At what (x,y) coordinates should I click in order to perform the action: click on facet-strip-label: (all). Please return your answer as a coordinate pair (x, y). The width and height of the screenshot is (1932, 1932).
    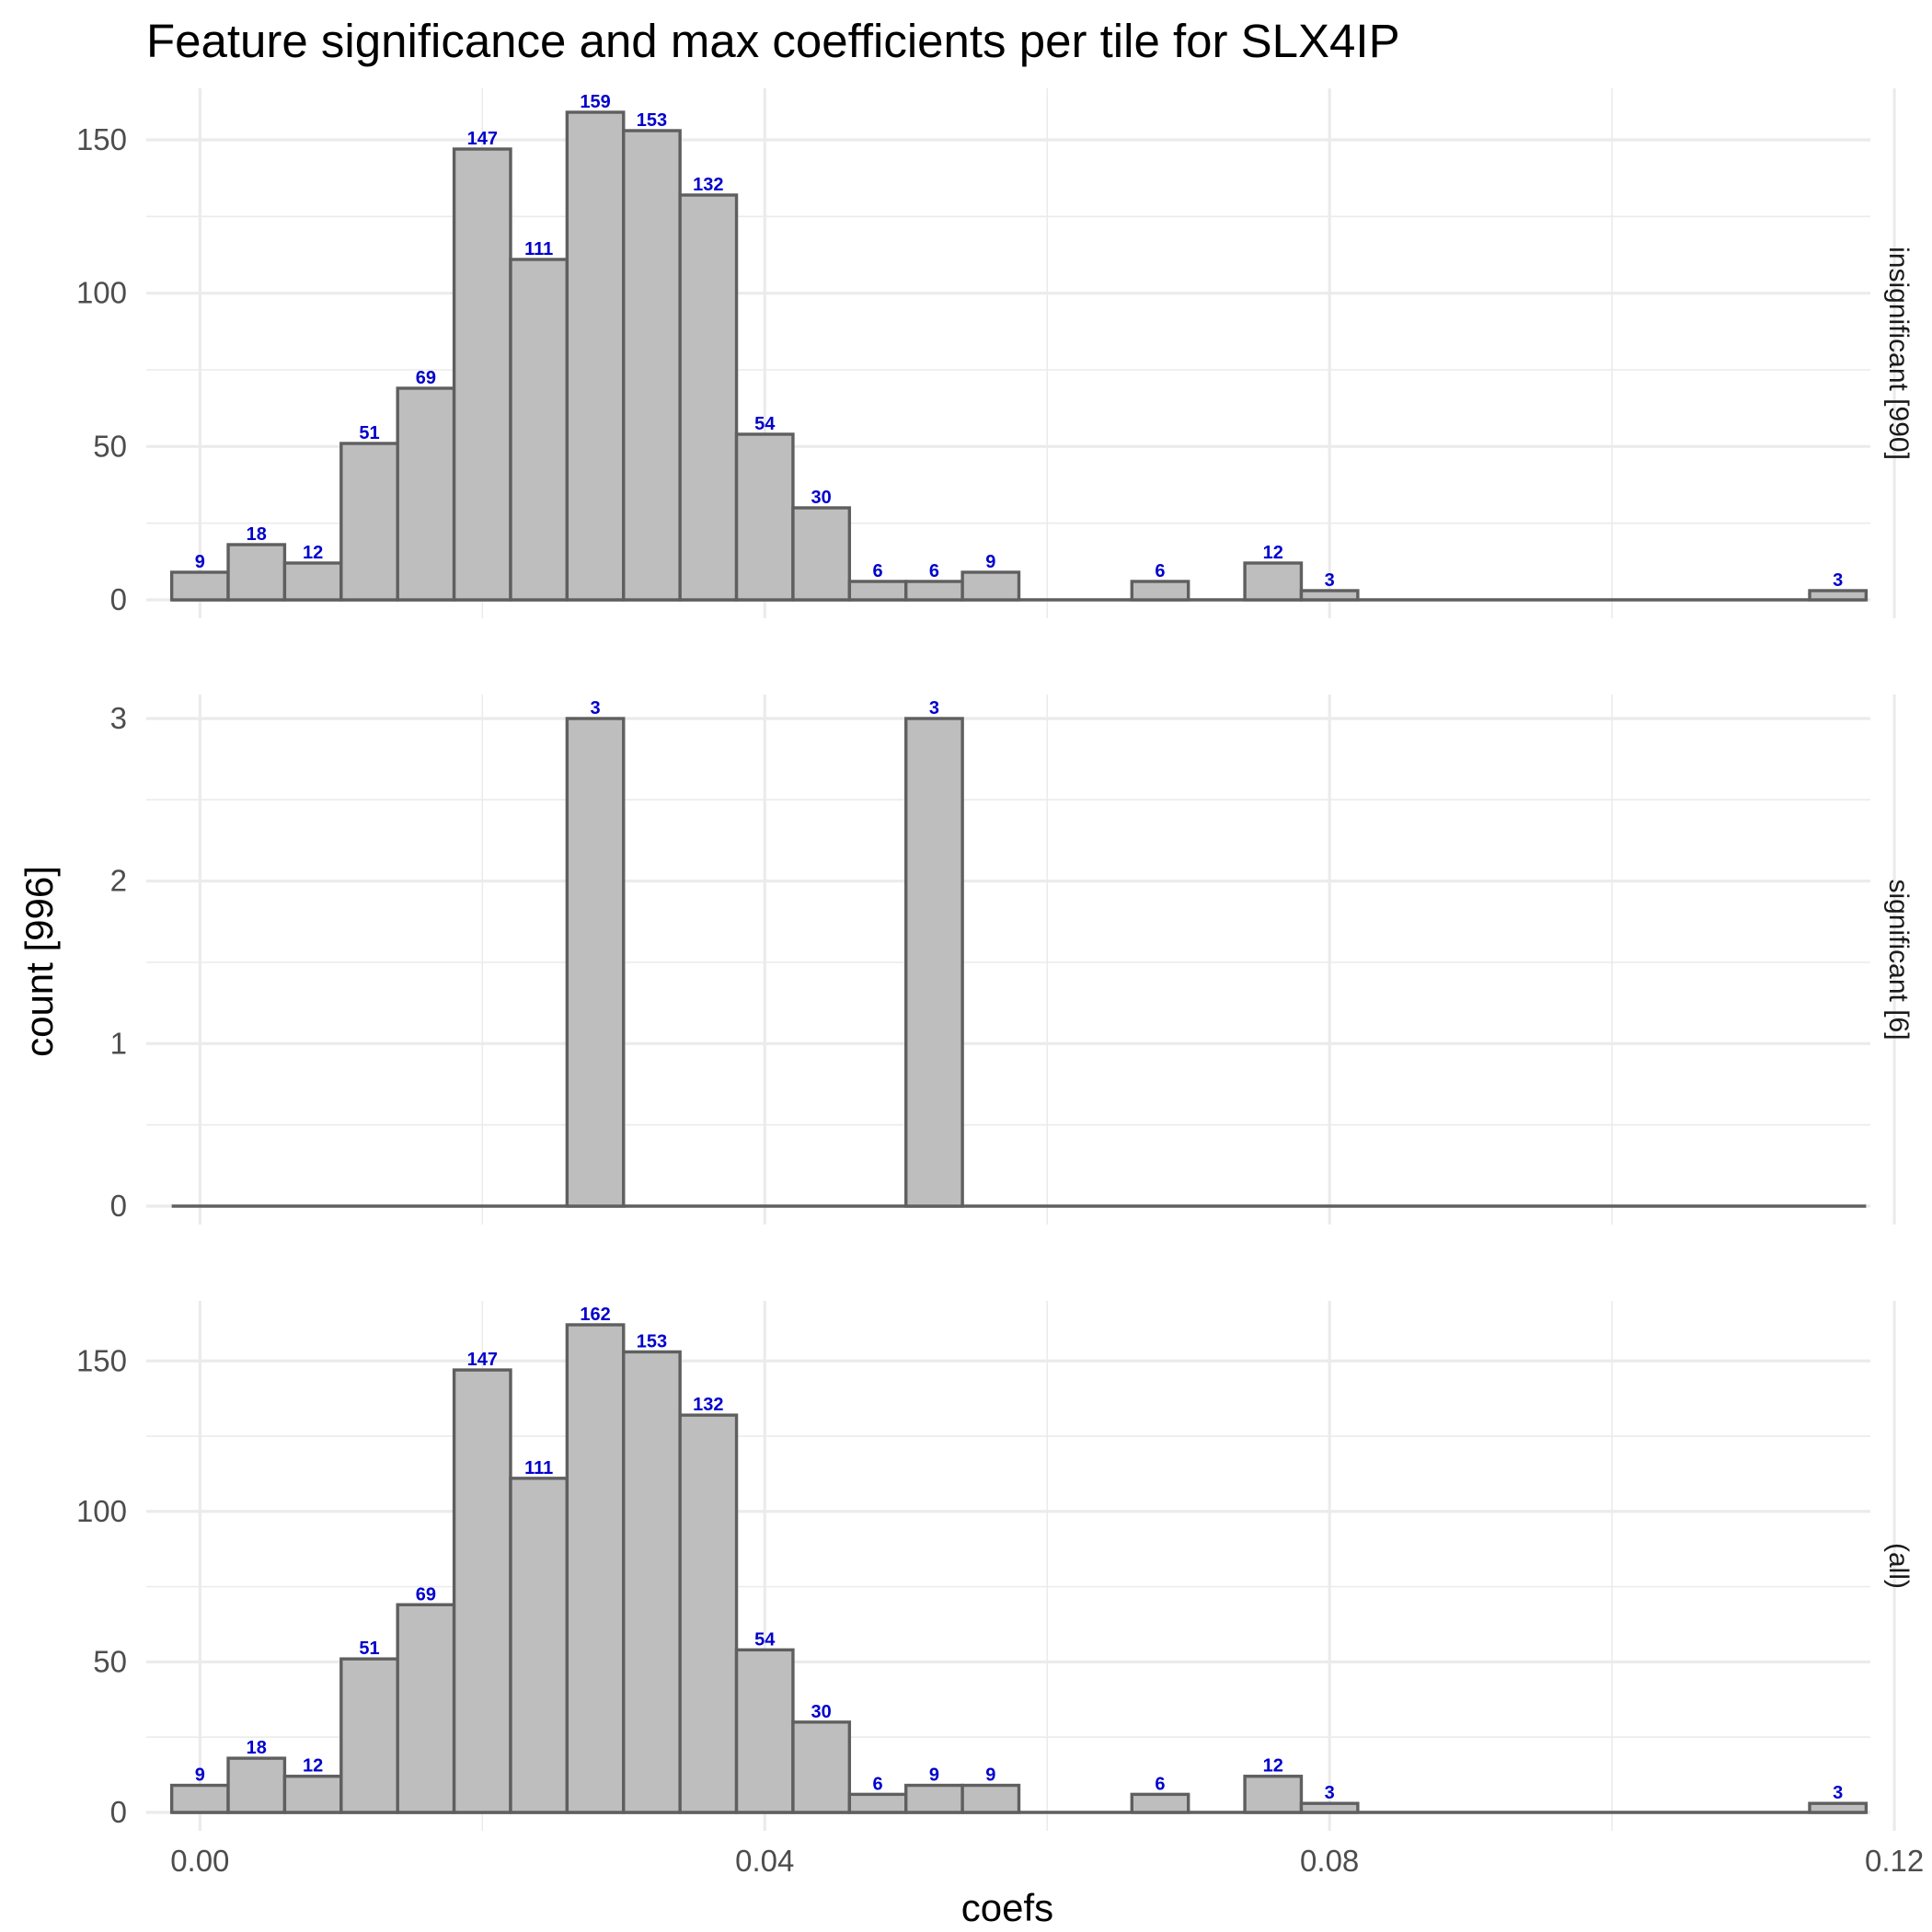
    Looking at the image, I should click on (1898, 1566).